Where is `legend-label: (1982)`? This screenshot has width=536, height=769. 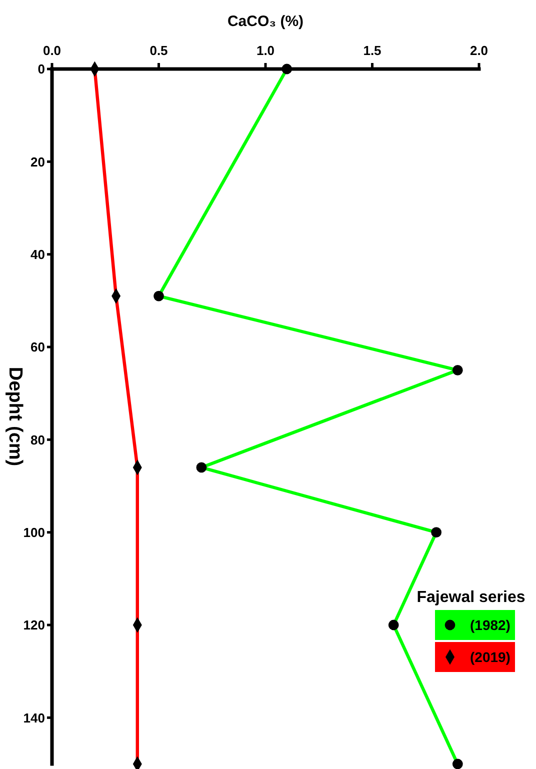
legend-label: (1982) is located at coordinates (490, 625).